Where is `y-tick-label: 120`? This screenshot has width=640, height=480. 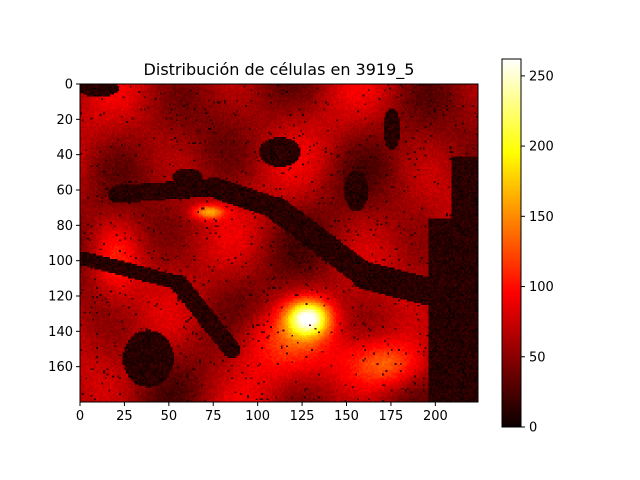 y-tick-label: 120 is located at coordinates (60, 297).